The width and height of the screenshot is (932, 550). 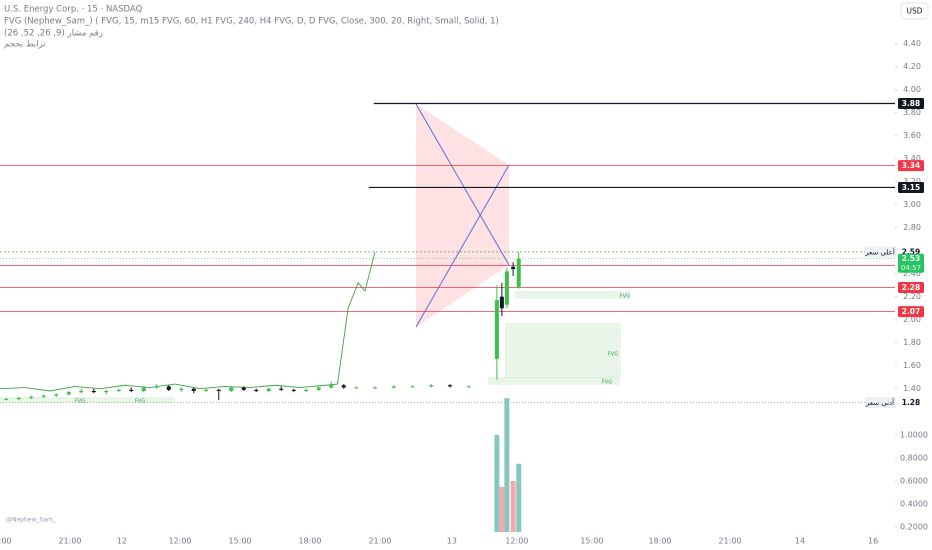 What do you see at coordinates (912, 319) in the screenshot?
I see `y-tick-label: 2.00` at bounding box center [912, 319].